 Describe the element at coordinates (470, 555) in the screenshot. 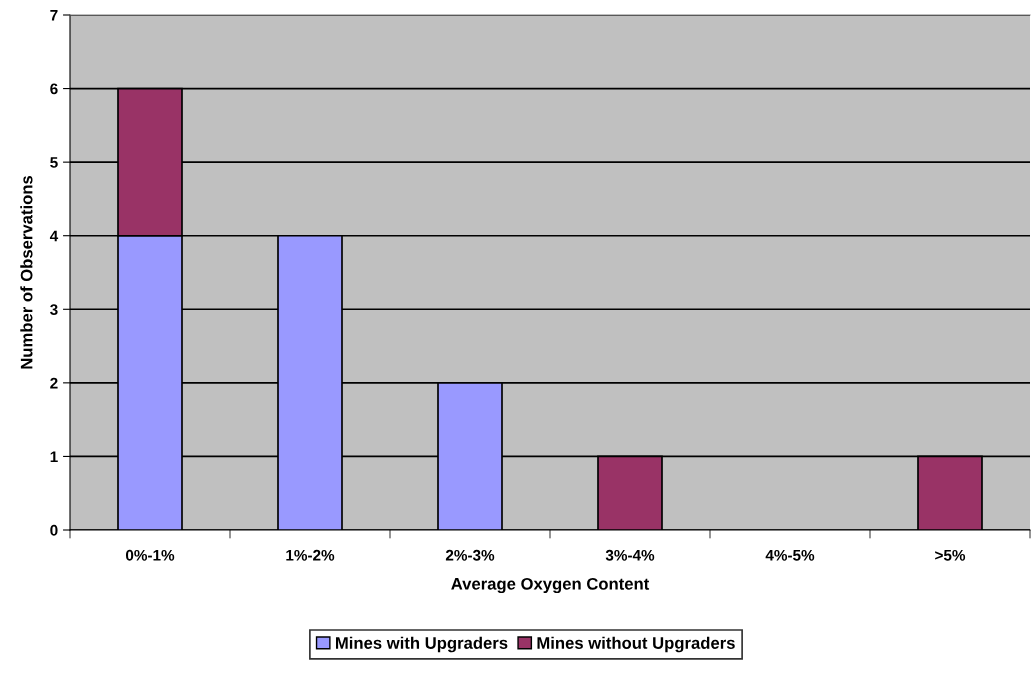

I see `x-tick-label: 2%-3%` at that location.